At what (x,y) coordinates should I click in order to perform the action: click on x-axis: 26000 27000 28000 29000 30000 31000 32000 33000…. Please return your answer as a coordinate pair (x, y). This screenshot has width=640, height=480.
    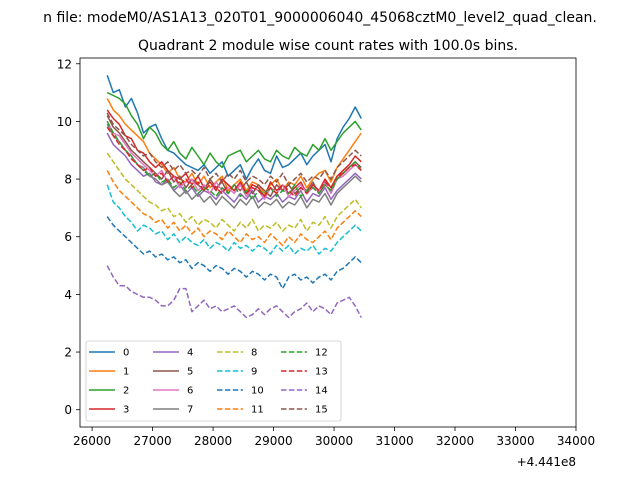
    Looking at the image, I should click on (334, 437).